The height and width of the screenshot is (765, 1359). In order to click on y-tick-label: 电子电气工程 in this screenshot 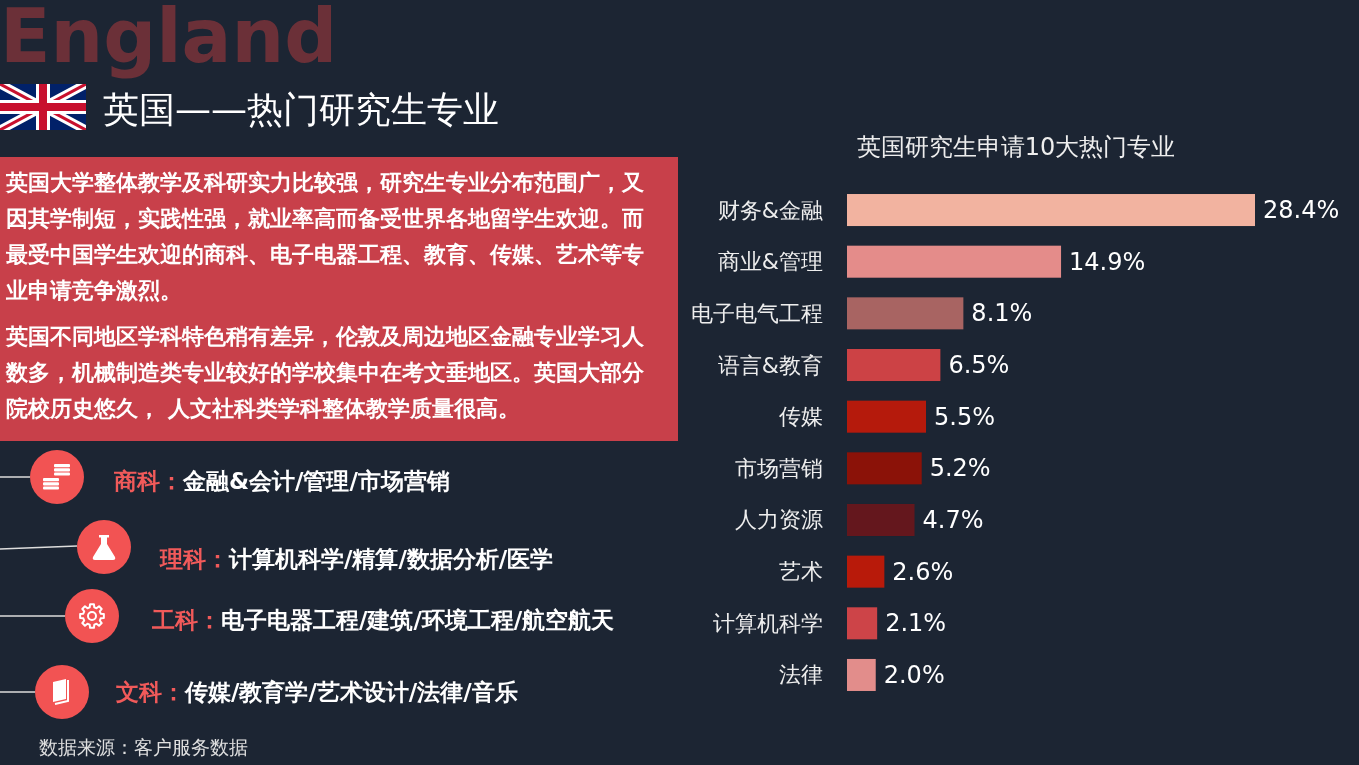, I will do `click(757, 313)`.